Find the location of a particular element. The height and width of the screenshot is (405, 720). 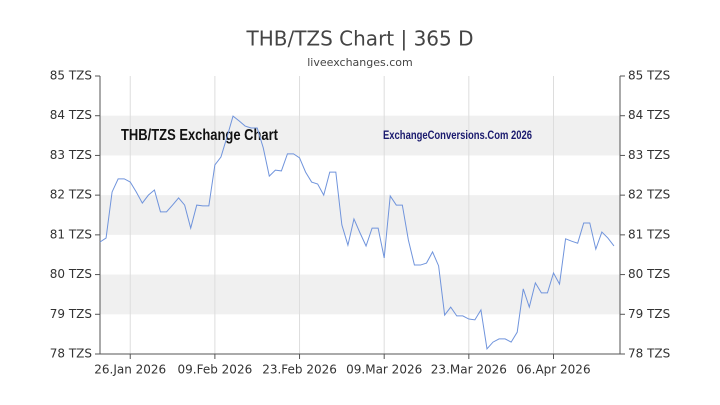

x-tick-label: 09.Mar 2026 is located at coordinates (384, 370).